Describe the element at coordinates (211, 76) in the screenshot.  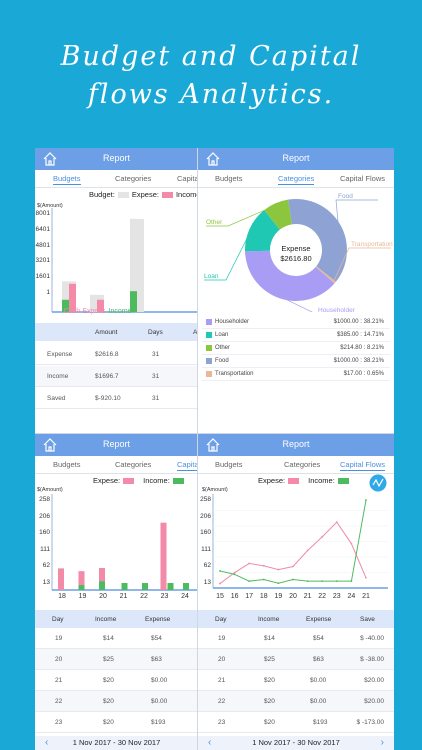
I see `headline: Budget and Capital flows Analytics.` at that location.